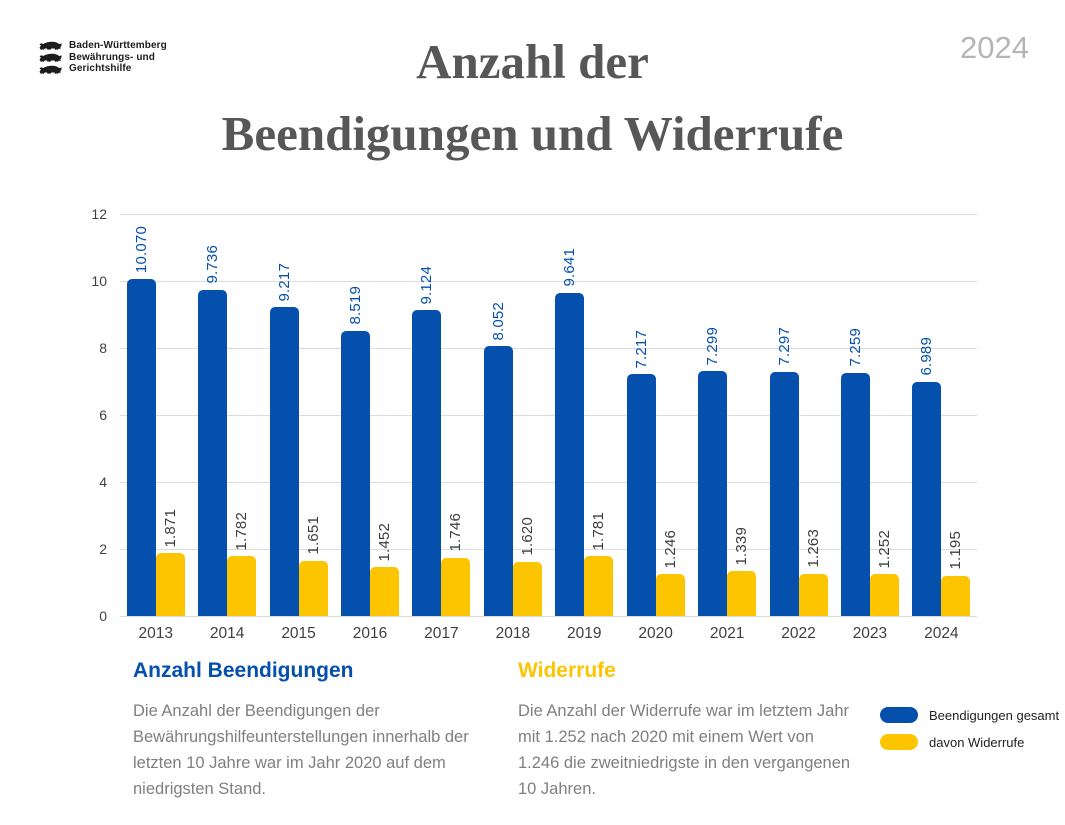 The height and width of the screenshot is (825, 1065). I want to click on bar-value-label: 8.519, so click(355, 305).